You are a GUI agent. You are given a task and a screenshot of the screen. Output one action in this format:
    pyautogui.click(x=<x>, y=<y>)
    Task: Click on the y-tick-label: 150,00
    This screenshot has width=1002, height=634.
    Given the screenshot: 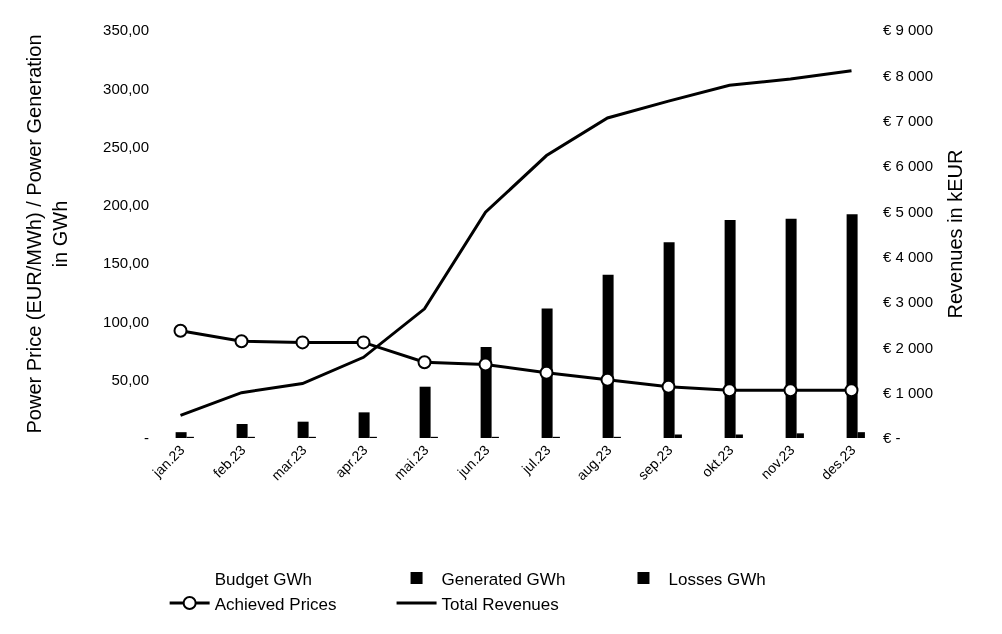 What is the action you would take?
    pyautogui.click(x=126, y=263)
    